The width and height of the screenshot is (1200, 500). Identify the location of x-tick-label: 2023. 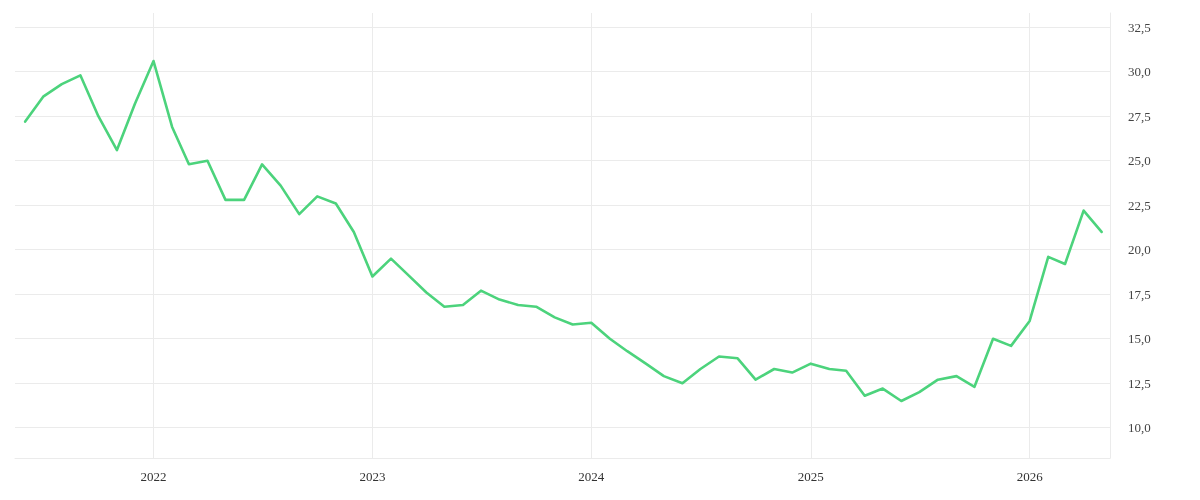
(372, 476).